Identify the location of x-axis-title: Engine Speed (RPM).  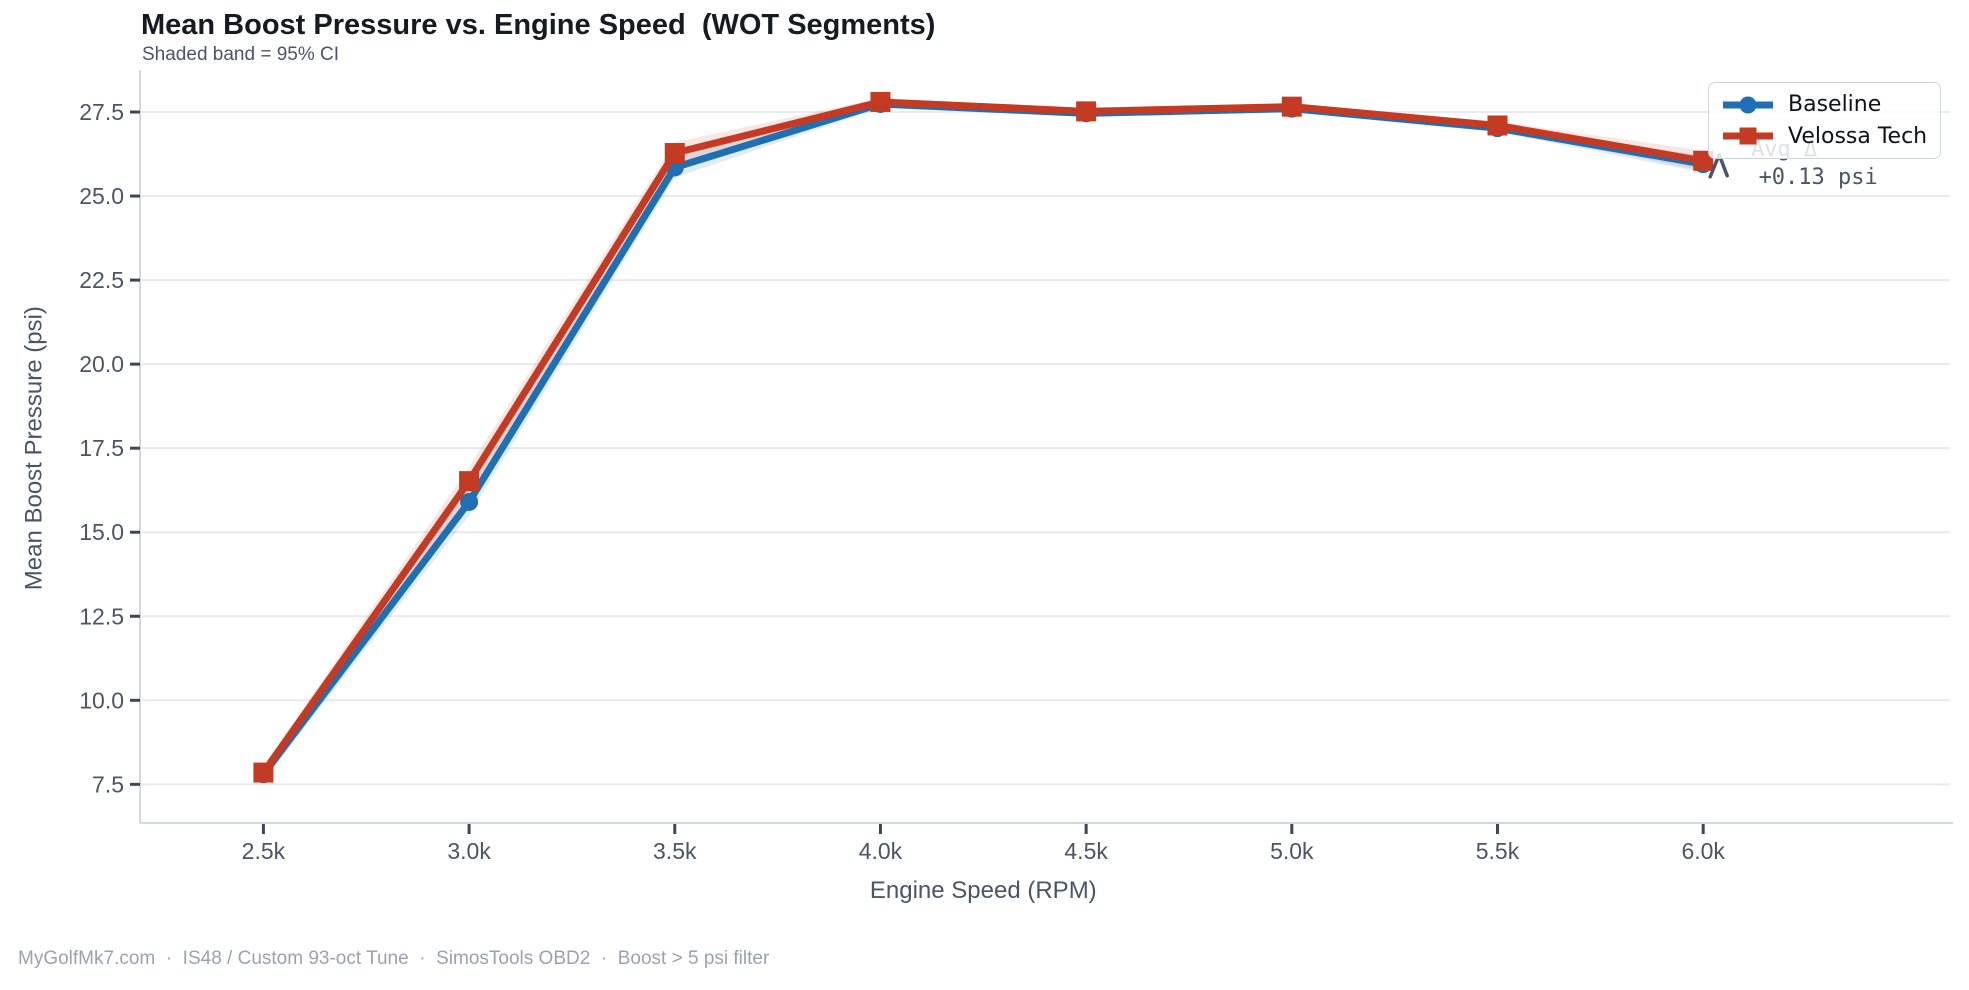
(983, 890).